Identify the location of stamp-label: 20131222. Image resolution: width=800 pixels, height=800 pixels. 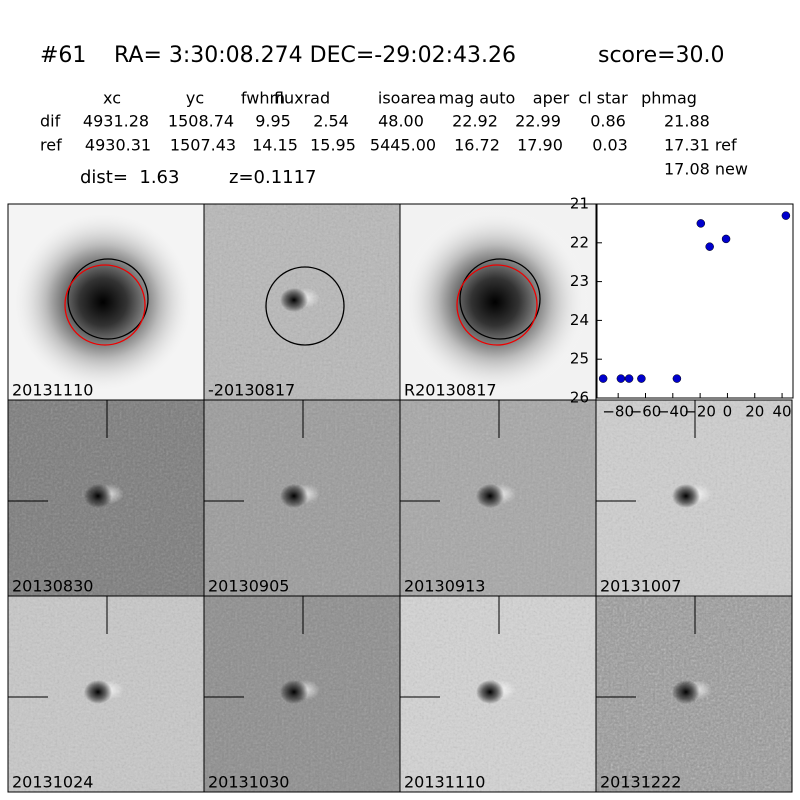
(640, 782).